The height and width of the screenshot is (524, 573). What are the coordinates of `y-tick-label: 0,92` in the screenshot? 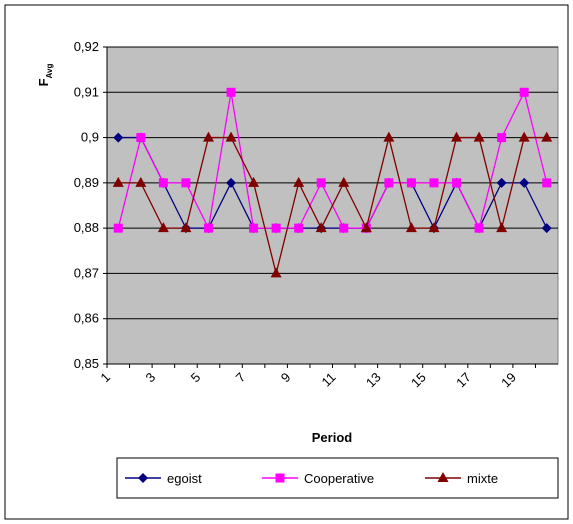 It's located at (86, 46).